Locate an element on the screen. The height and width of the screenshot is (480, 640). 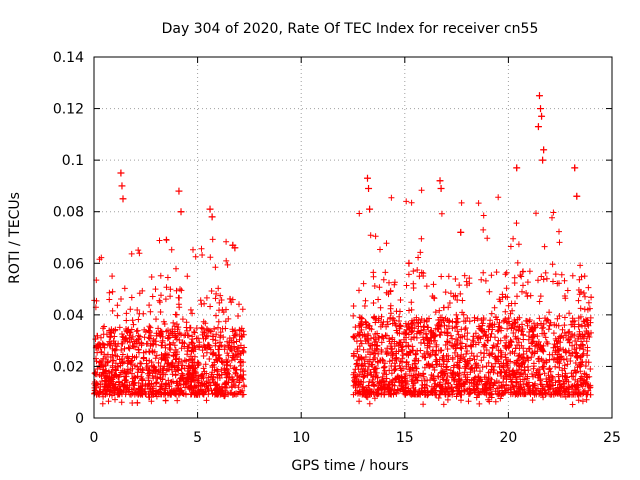
x-tick-label: 10 is located at coordinates (301, 438).